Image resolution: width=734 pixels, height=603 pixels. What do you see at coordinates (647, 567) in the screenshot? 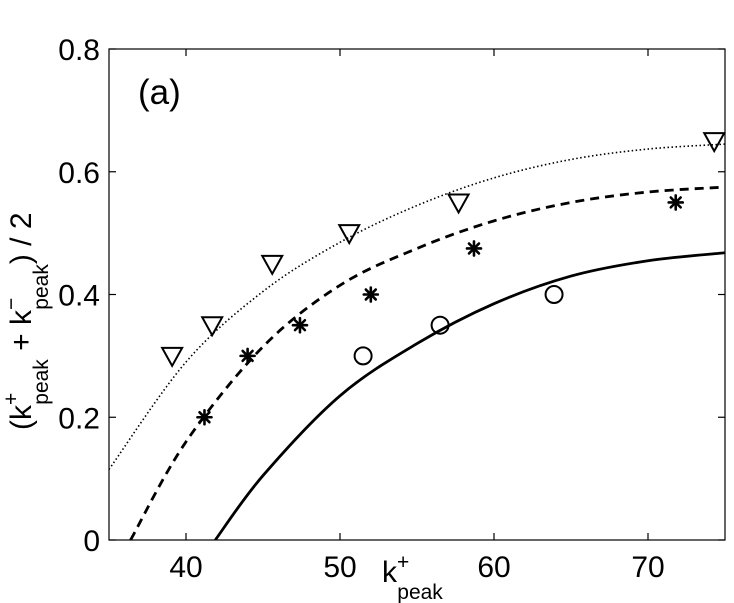
I see `x-tick-label: 70` at bounding box center [647, 567].